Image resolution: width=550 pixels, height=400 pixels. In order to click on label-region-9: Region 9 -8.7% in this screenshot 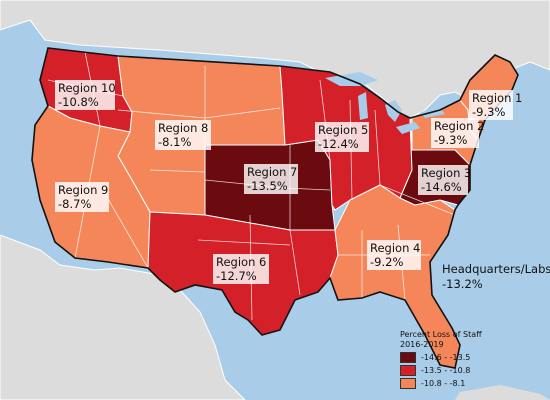, I will do `click(82, 197)`.